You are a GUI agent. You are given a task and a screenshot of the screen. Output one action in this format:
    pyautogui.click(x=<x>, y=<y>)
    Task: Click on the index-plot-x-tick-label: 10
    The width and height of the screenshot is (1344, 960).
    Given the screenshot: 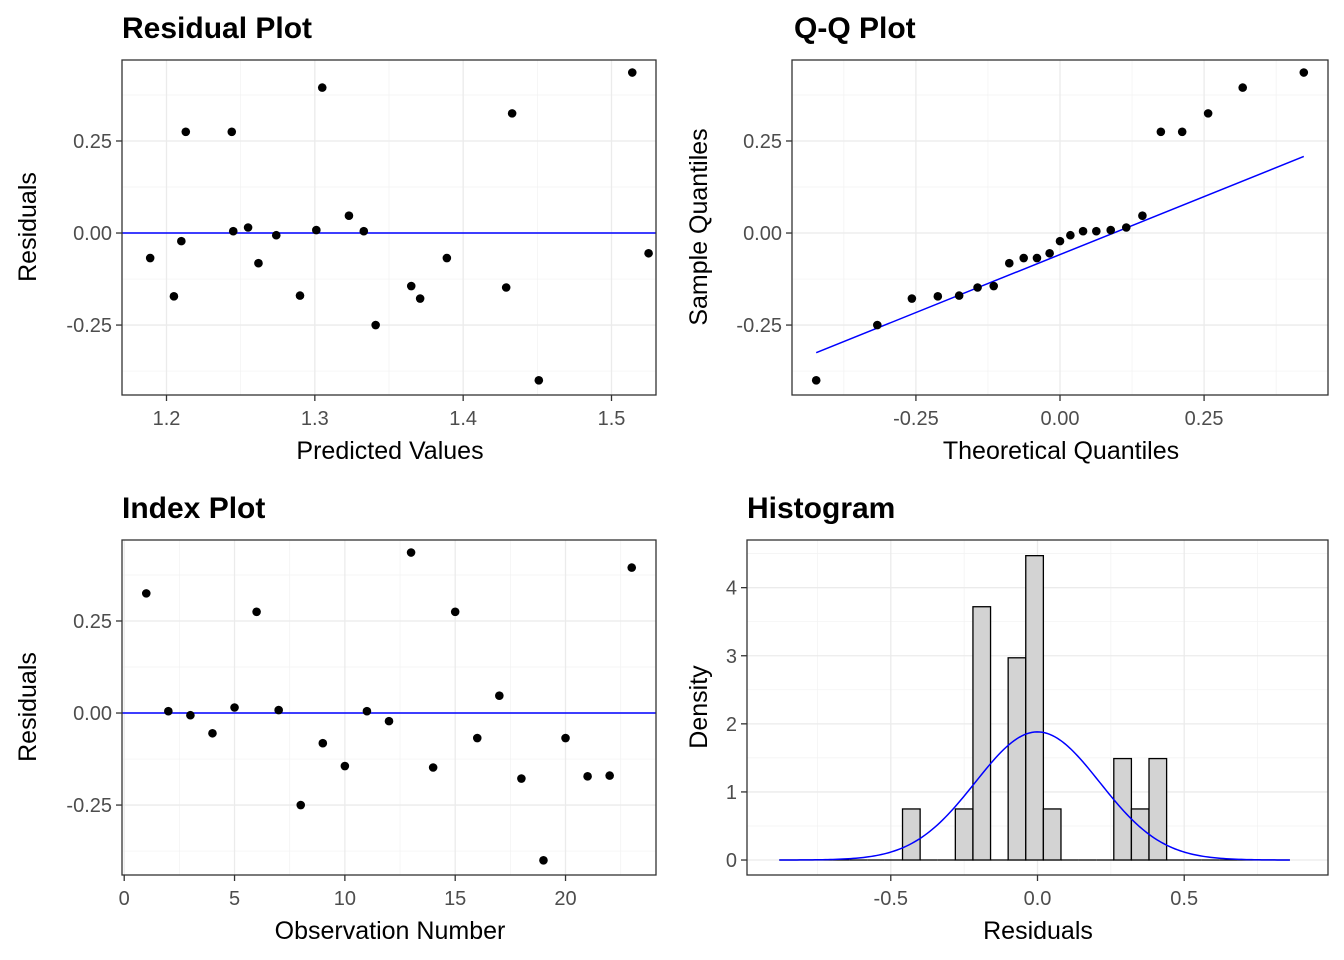 What is the action you would take?
    pyautogui.click(x=345, y=899)
    